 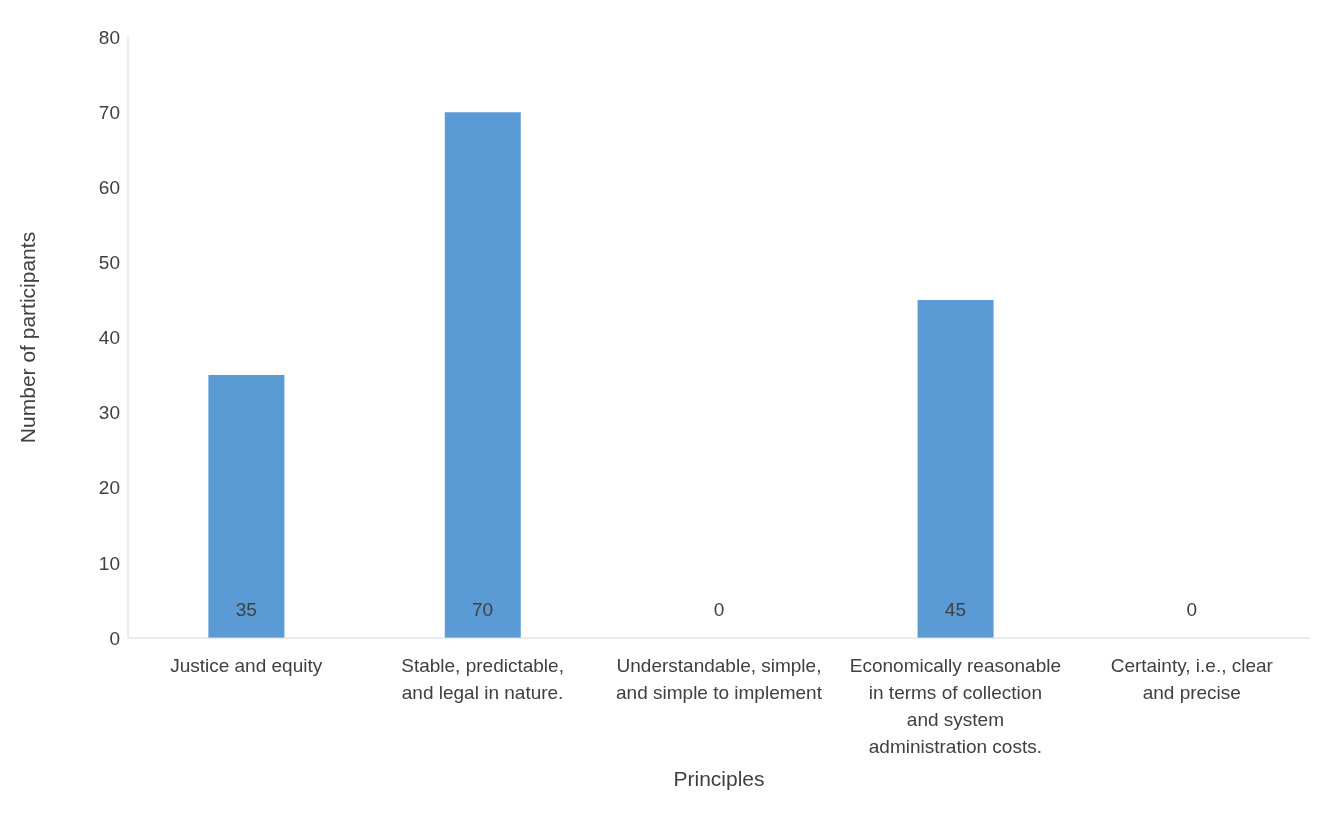 I want to click on y-tick-label: 20, so click(x=109, y=488).